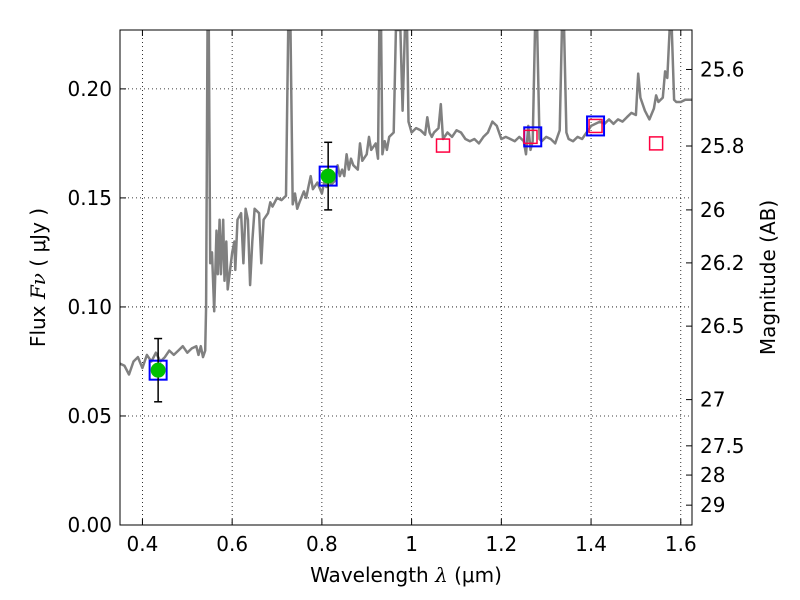 The image size is (800, 600). Describe the element at coordinates (143, 544) in the screenshot. I see `x-tick-label: 0.4` at that location.